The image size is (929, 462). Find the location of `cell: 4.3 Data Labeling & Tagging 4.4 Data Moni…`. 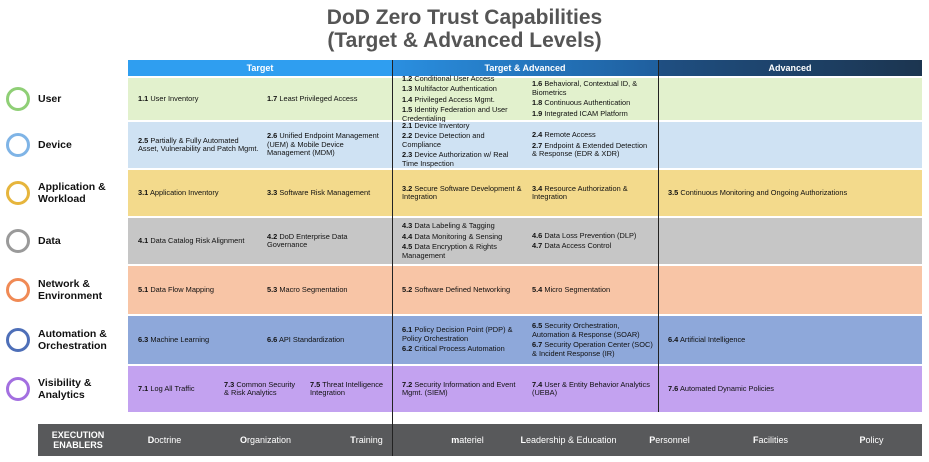

cell: 4.3 Data Labeling & Tagging 4.4 Data Moni… is located at coordinates (525, 241).